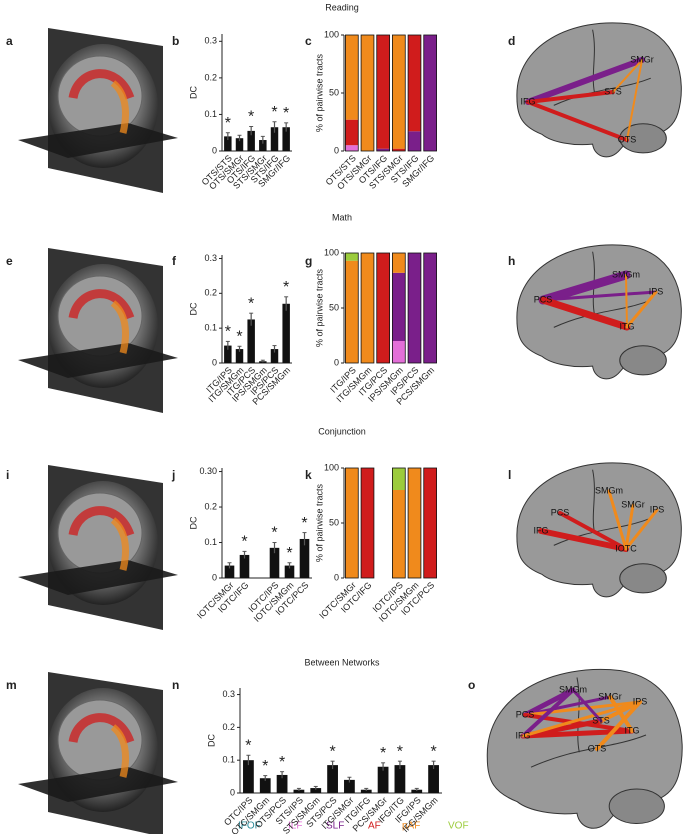 This screenshot has width=685, height=834. What do you see at coordinates (541, 530) in the screenshot?
I see `region-label: IFG` at bounding box center [541, 530].